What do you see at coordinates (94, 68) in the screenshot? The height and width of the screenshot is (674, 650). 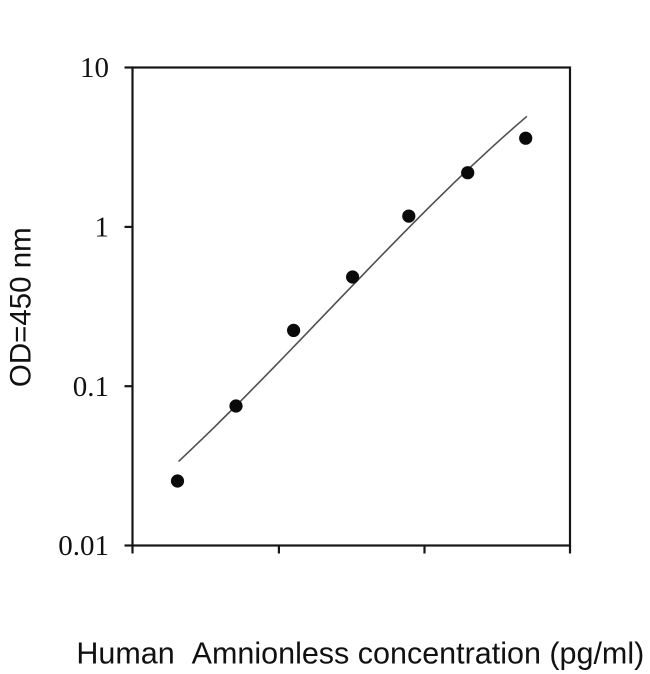 I see `svg-text: 10` at bounding box center [94, 68].